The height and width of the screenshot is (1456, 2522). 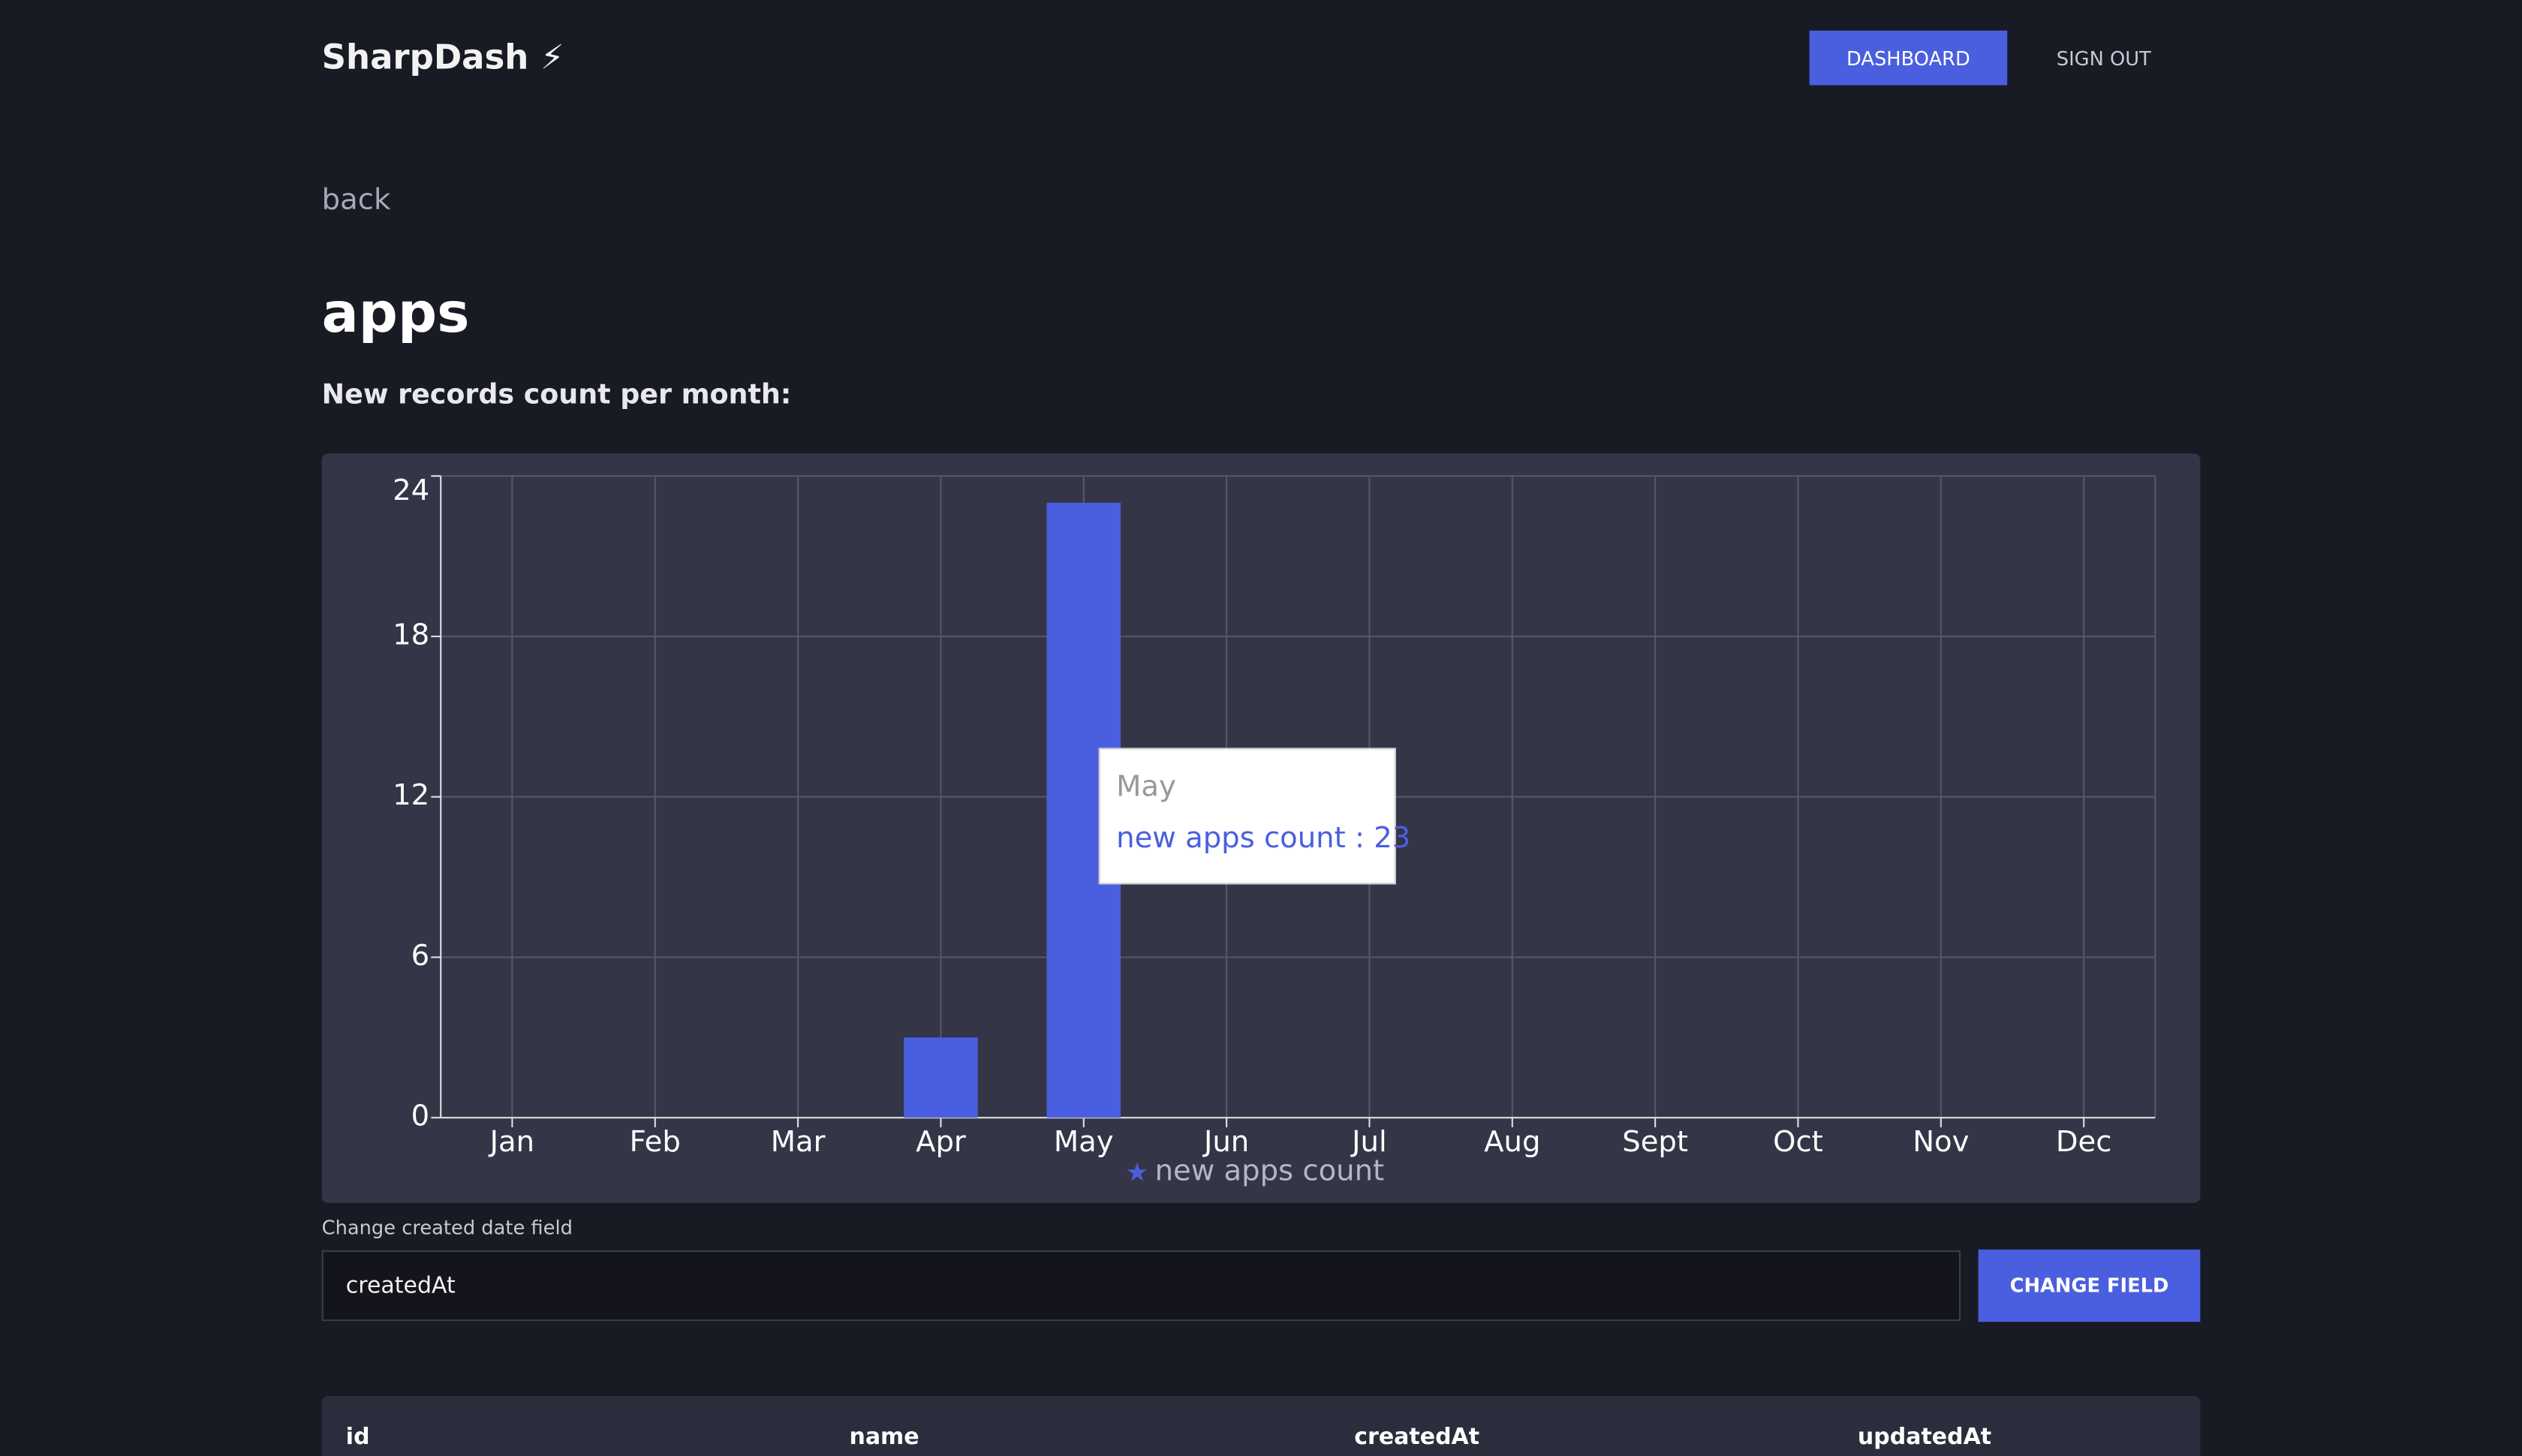 I want to click on y-tick-label: 0, so click(x=420, y=1116).